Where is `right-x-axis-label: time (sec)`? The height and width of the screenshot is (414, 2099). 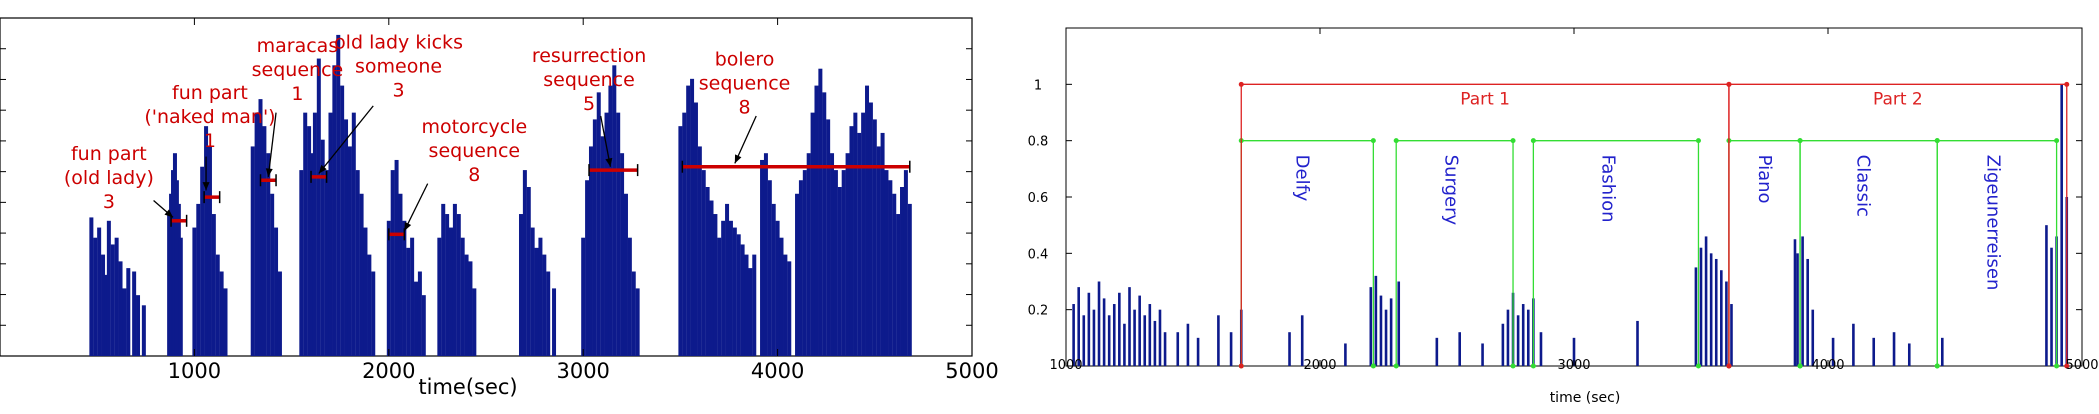
right-x-axis-label: time (sec) is located at coordinates (1585, 398).